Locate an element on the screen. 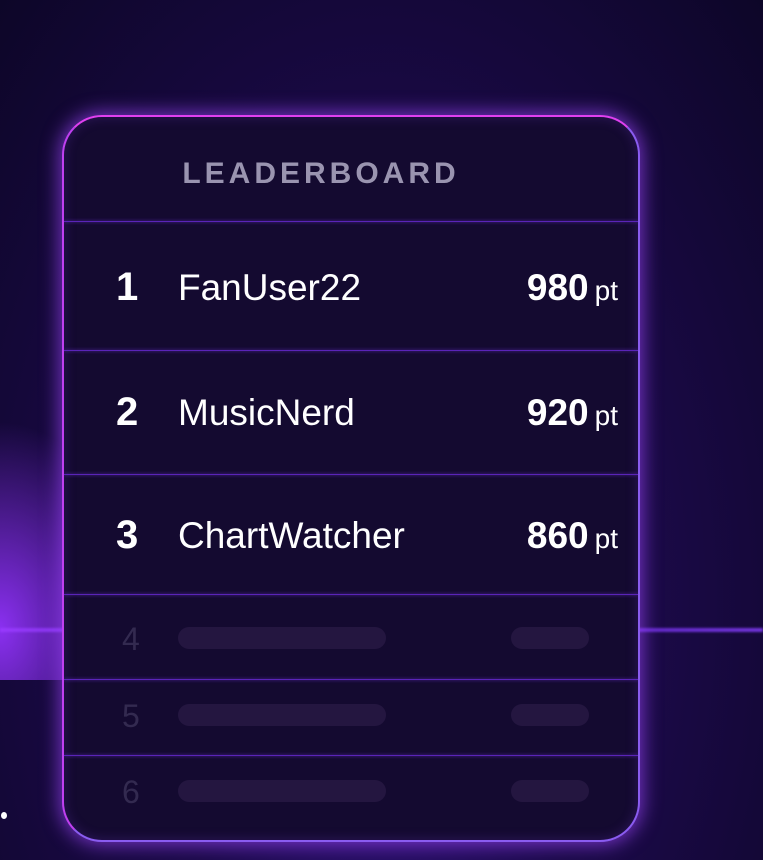 This screenshot has height=860, width=763. star-dot is located at coordinates (4, 815).